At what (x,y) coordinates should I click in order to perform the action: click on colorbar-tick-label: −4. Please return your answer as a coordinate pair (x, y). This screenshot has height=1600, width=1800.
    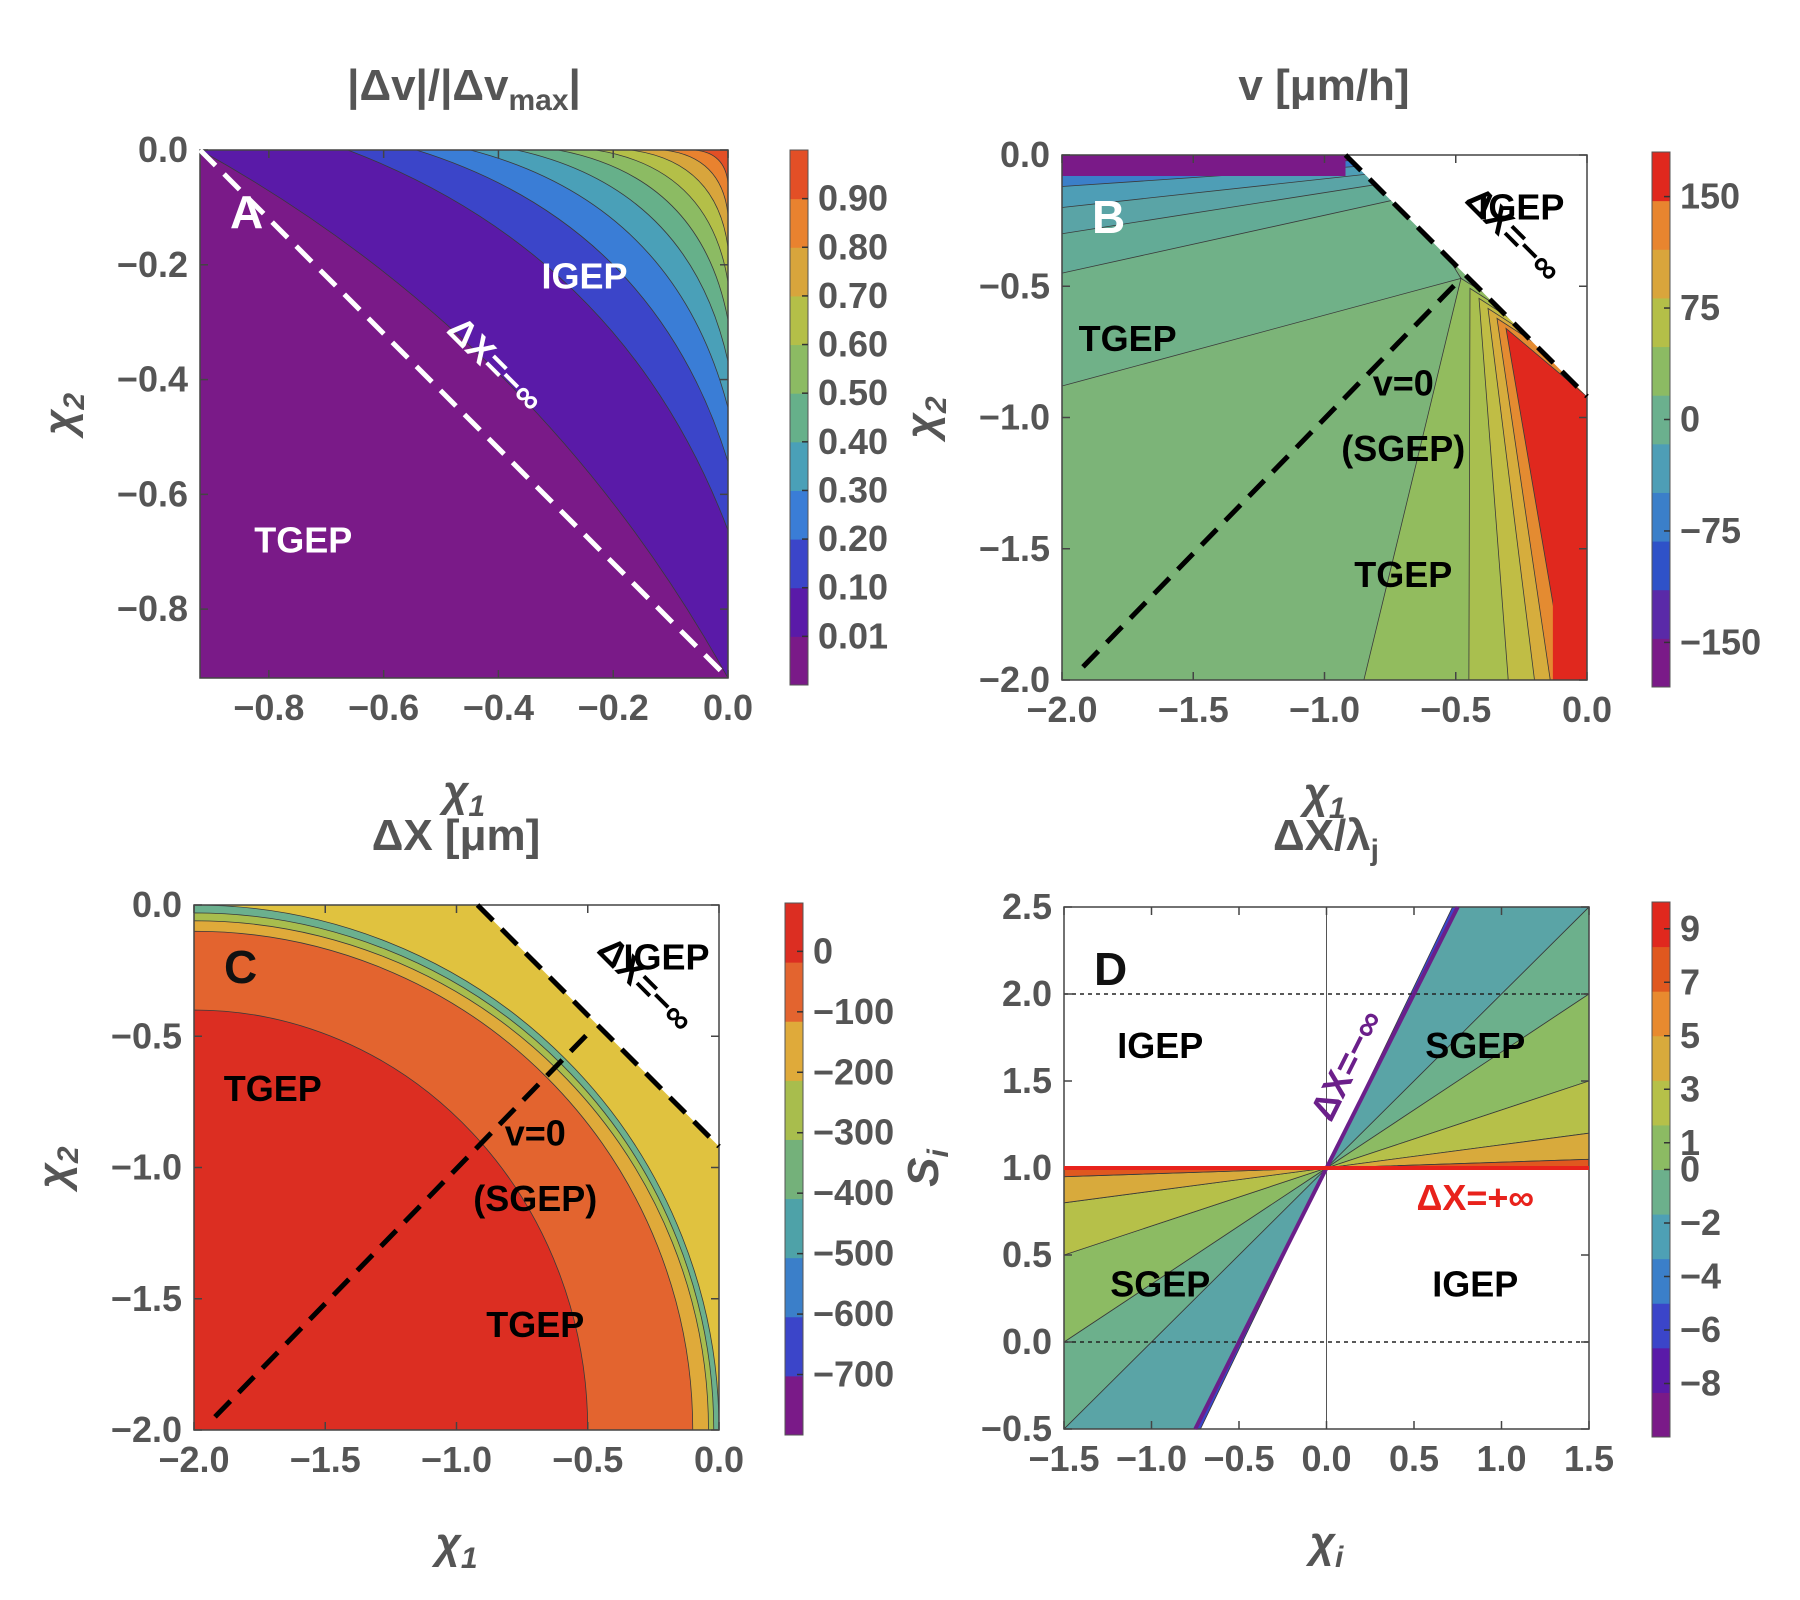
    Looking at the image, I should click on (1700, 1276).